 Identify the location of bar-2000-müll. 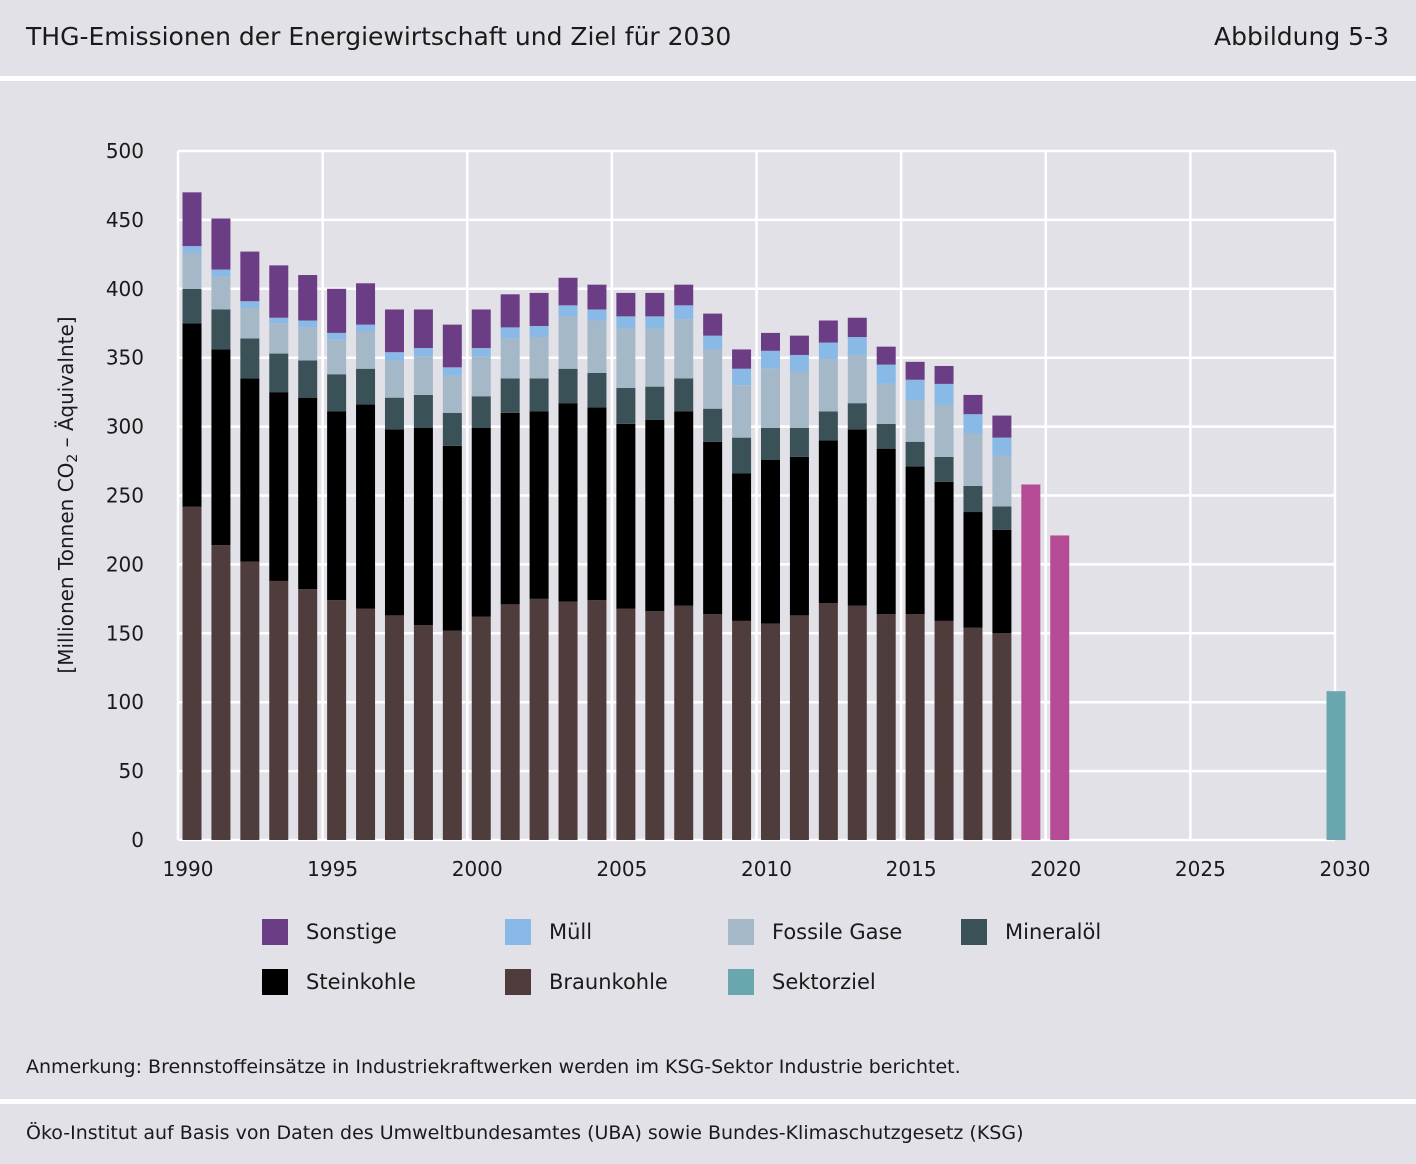
(481, 352).